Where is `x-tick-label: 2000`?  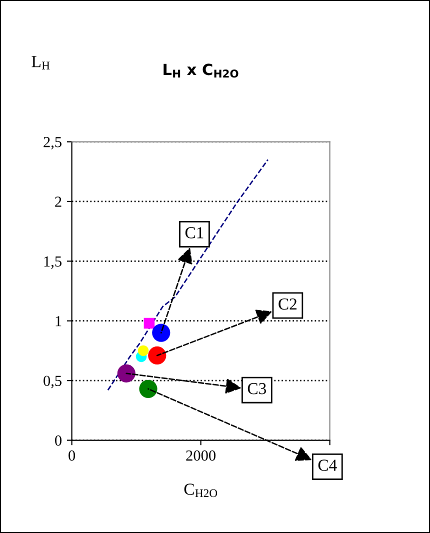
x-tick-label: 2000 is located at coordinates (201, 455).